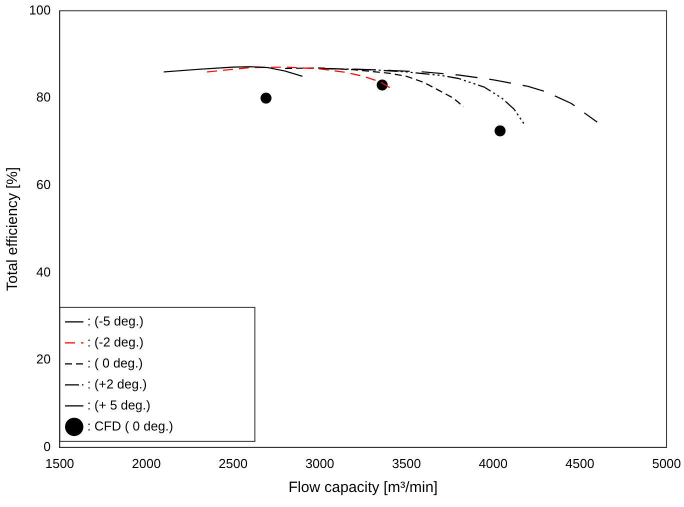 This screenshot has width=684, height=507. What do you see at coordinates (118, 404) in the screenshot?
I see `legend-label: : (+ 5 deg.)` at bounding box center [118, 404].